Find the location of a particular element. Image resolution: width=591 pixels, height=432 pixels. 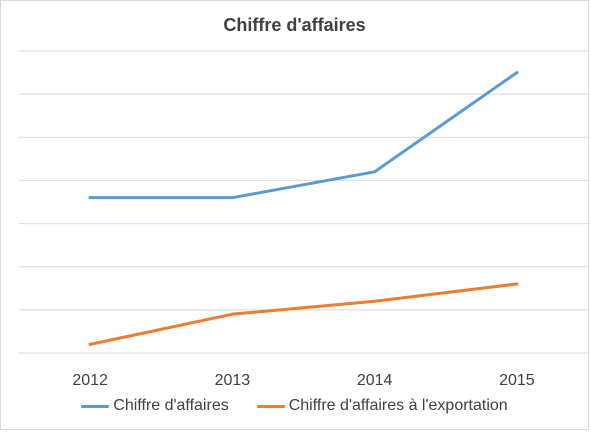

x-tick-label: 2014 is located at coordinates (375, 380).